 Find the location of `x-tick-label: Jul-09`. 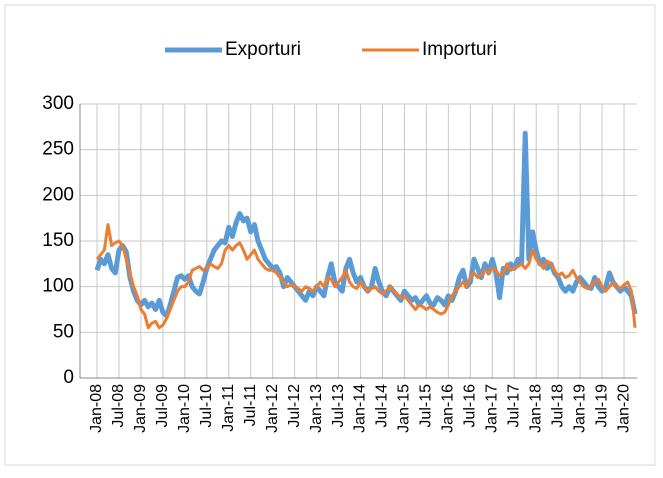

x-tick-label: Jul-09 is located at coordinates (162, 406).